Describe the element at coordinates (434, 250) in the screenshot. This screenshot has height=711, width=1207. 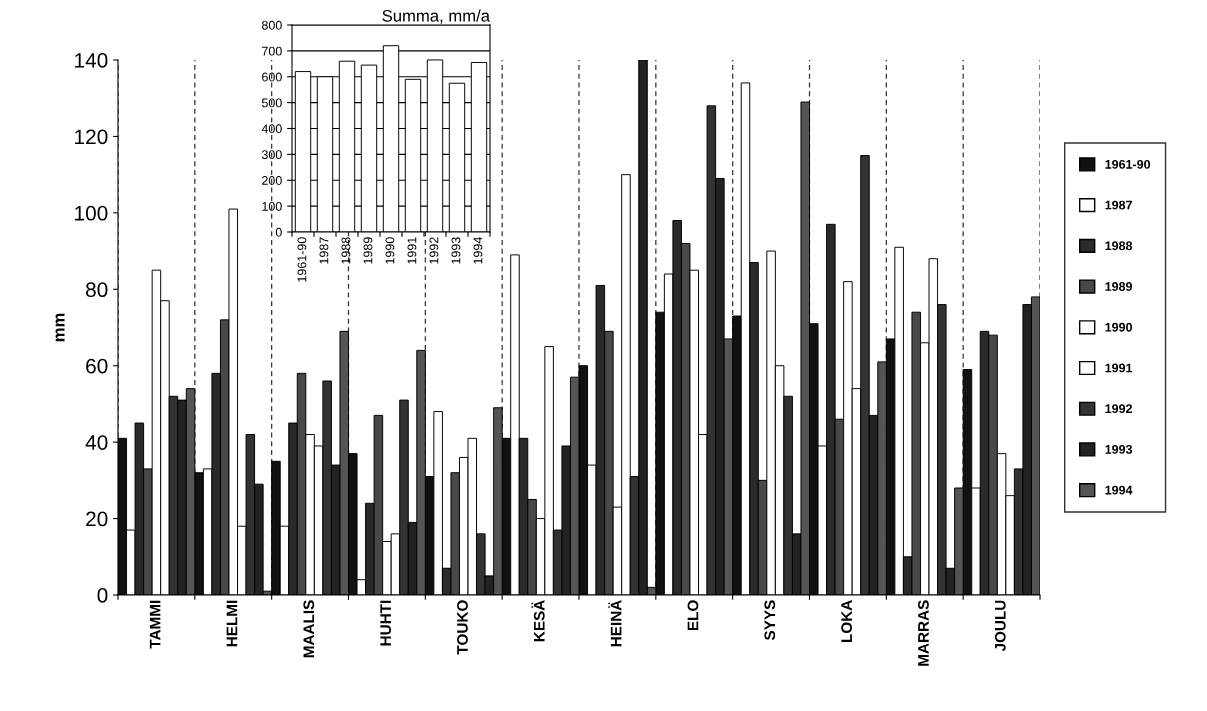
I see `x-tick-label: 1992` at that location.